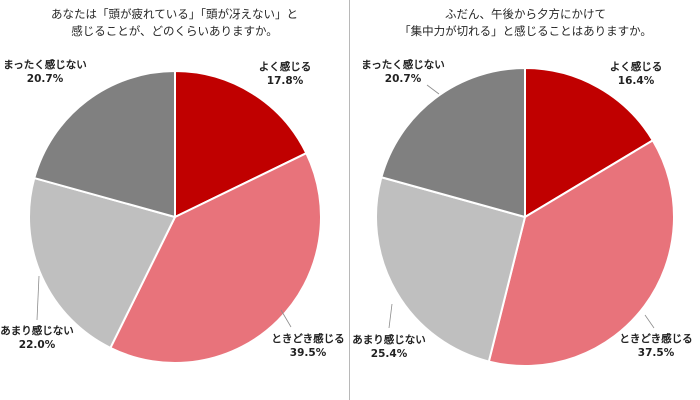 The width and height of the screenshot is (700, 400). I want to click on slice-value-label: 37.5%, so click(656, 353).